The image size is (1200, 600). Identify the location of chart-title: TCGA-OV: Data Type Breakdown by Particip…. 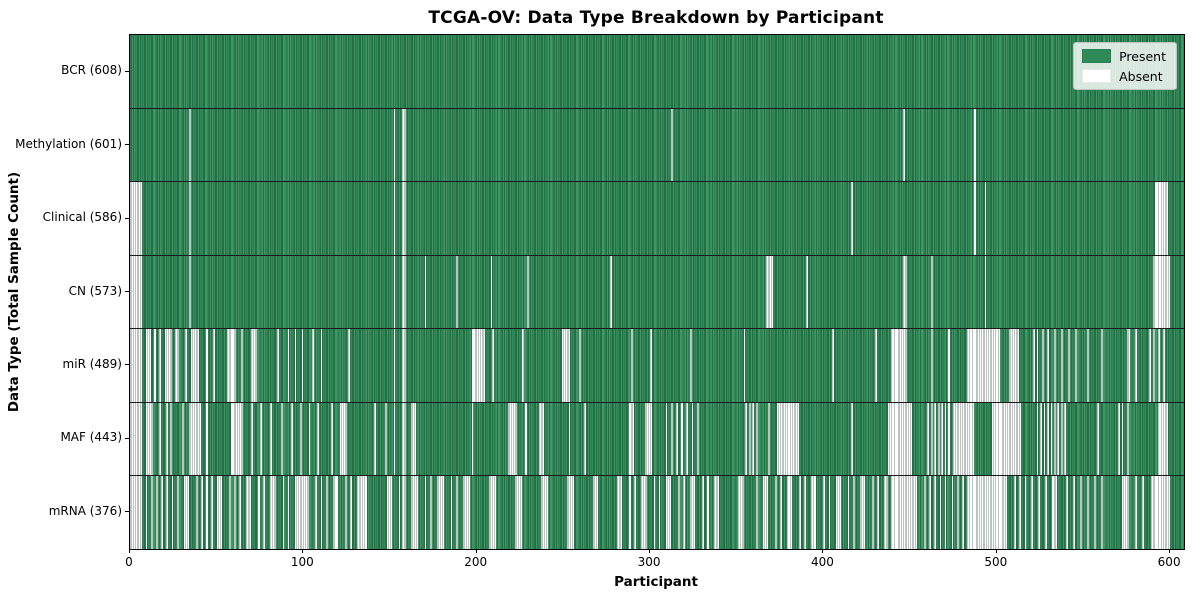
(656, 18).